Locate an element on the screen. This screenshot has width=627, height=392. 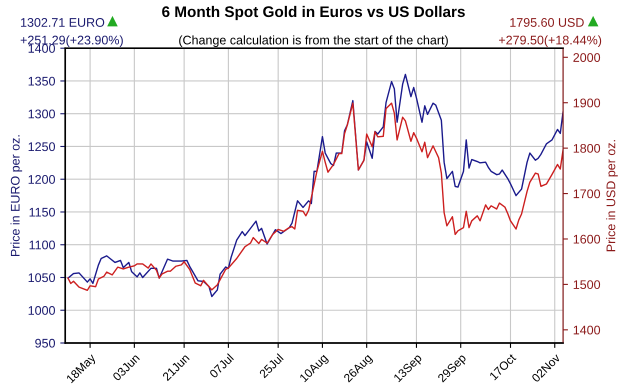
y2-tick-label: 1500 is located at coordinates (587, 285).